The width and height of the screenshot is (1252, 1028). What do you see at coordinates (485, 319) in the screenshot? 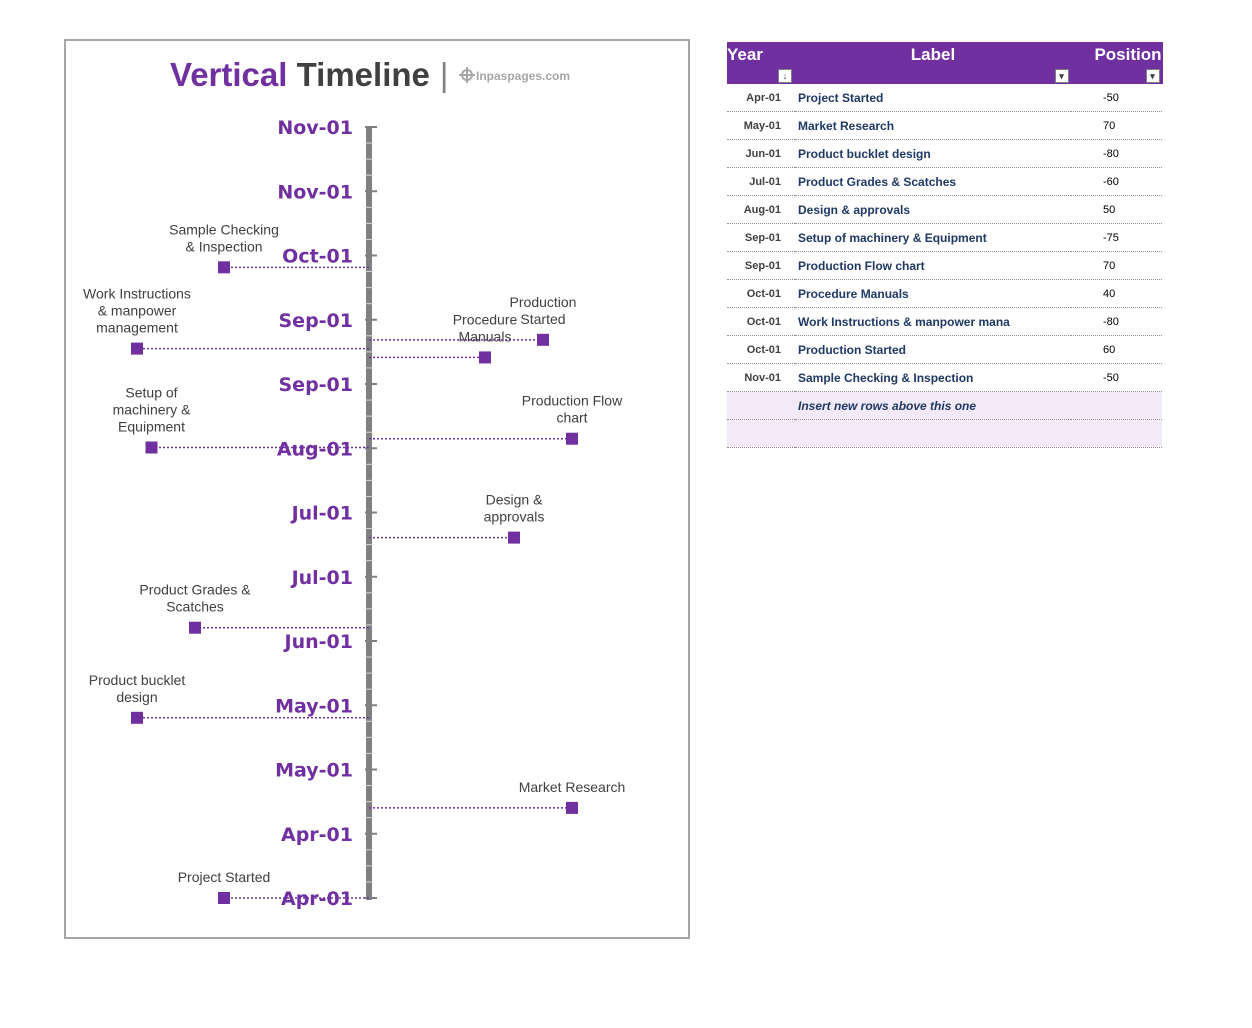
I see `event-label: Procedure` at bounding box center [485, 319].